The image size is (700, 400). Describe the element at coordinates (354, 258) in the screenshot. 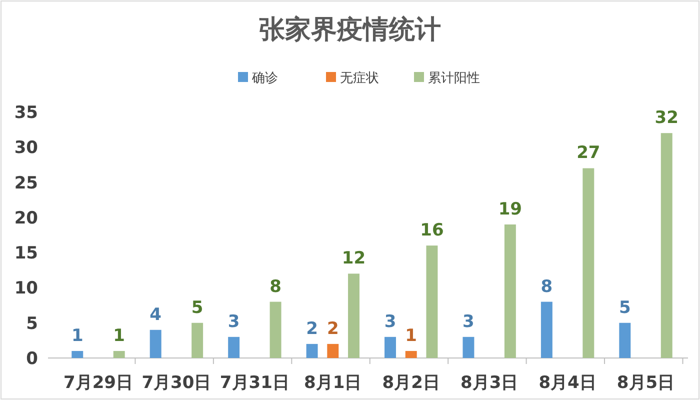

I see `data-label: 12` at that location.